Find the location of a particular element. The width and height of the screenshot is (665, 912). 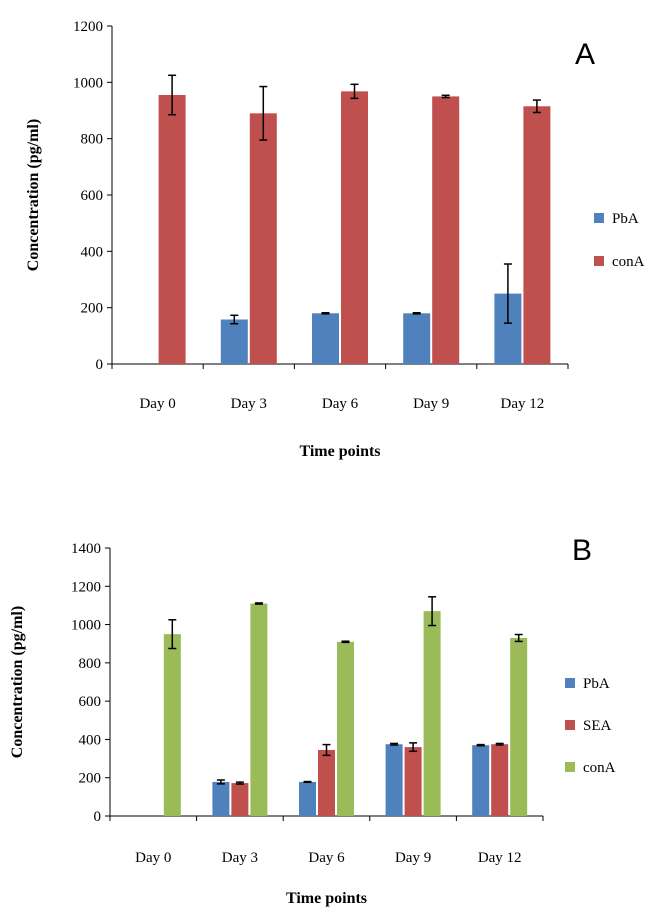

panel-label: B is located at coordinates (582, 550).